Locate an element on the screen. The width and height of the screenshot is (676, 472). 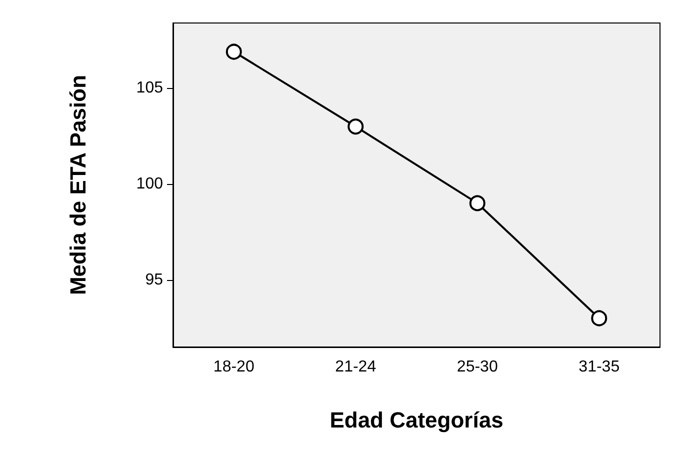
y-tick-label: 95 is located at coordinates (154, 279).